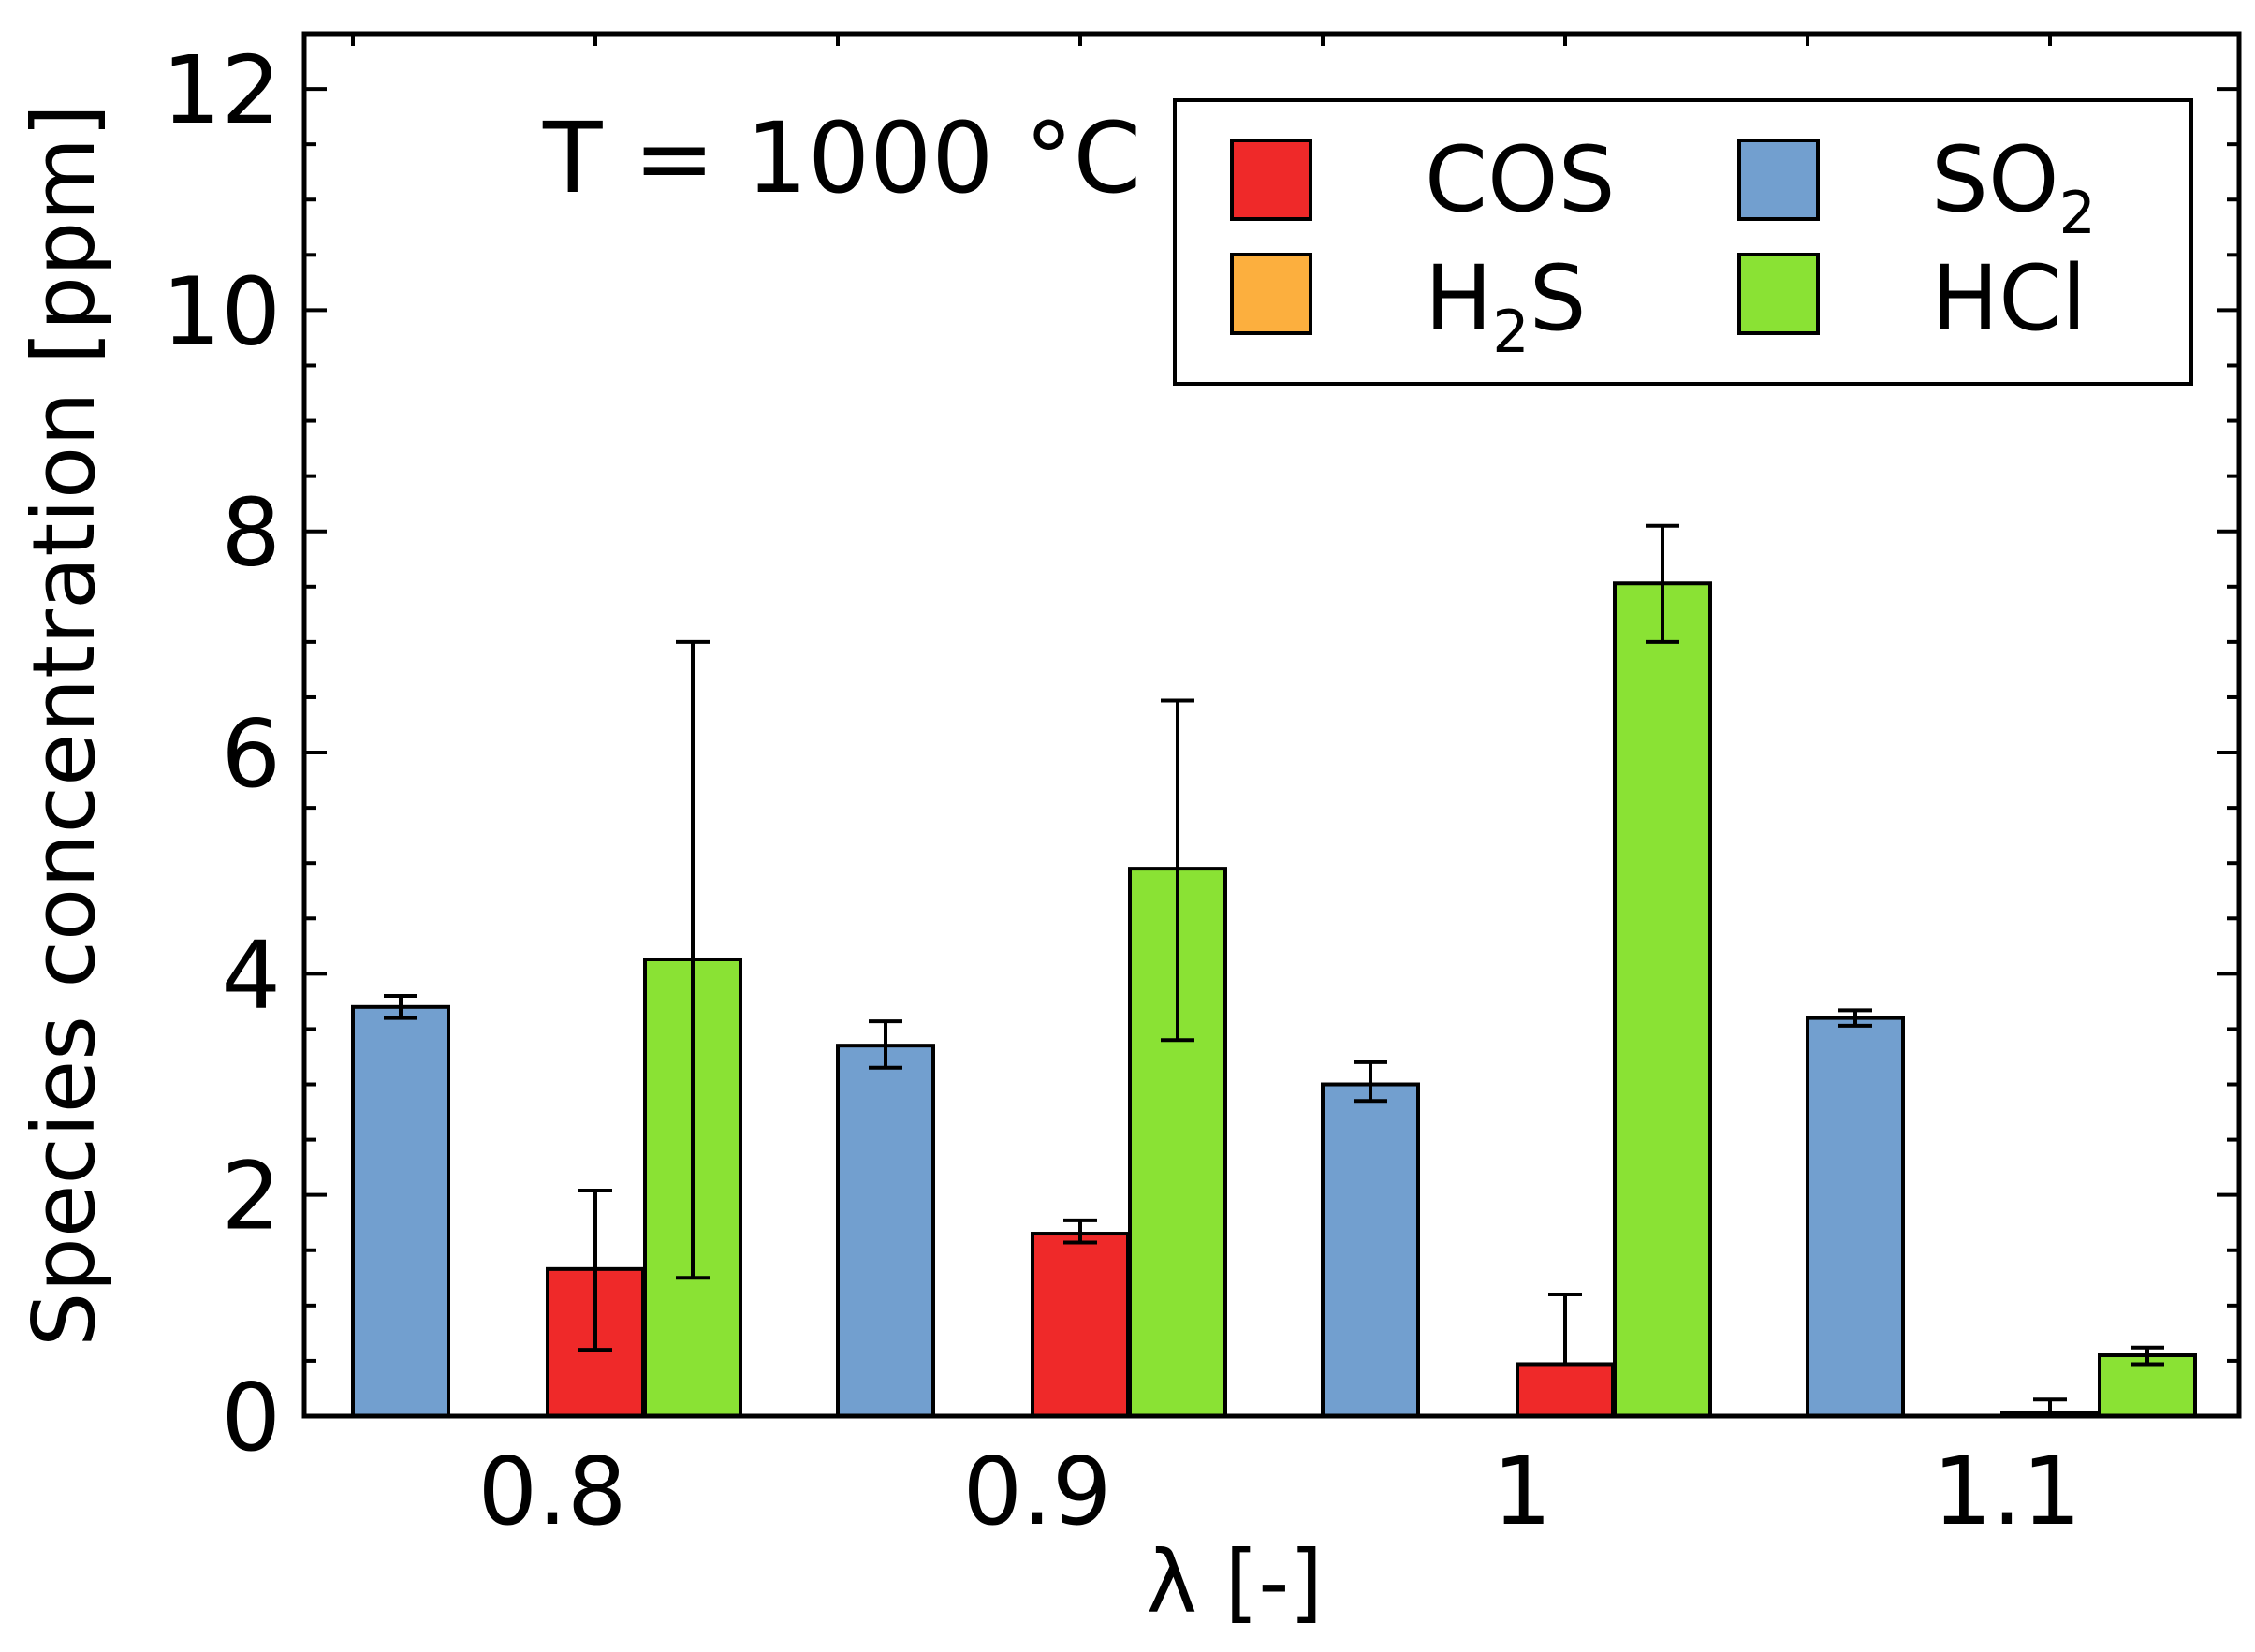 This screenshot has width=2255, height=1652. I want to click on bar-so2-1.1, so click(1855, 1218).